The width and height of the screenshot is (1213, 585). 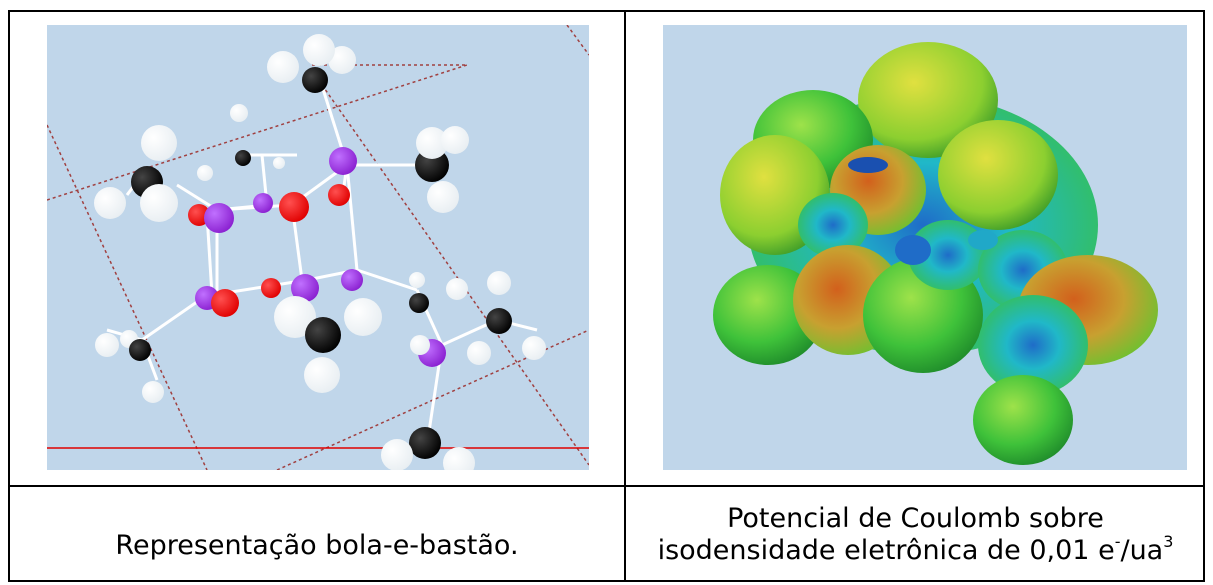 I want to click on table-divider-vertical, so click(x=625, y=296).